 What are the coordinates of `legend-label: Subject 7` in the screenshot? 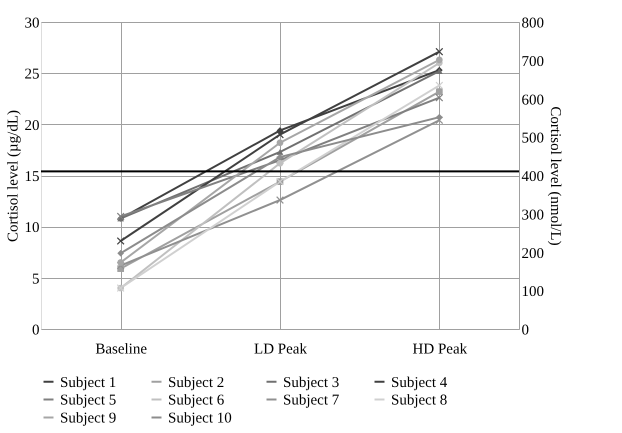 It's located at (311, 400).